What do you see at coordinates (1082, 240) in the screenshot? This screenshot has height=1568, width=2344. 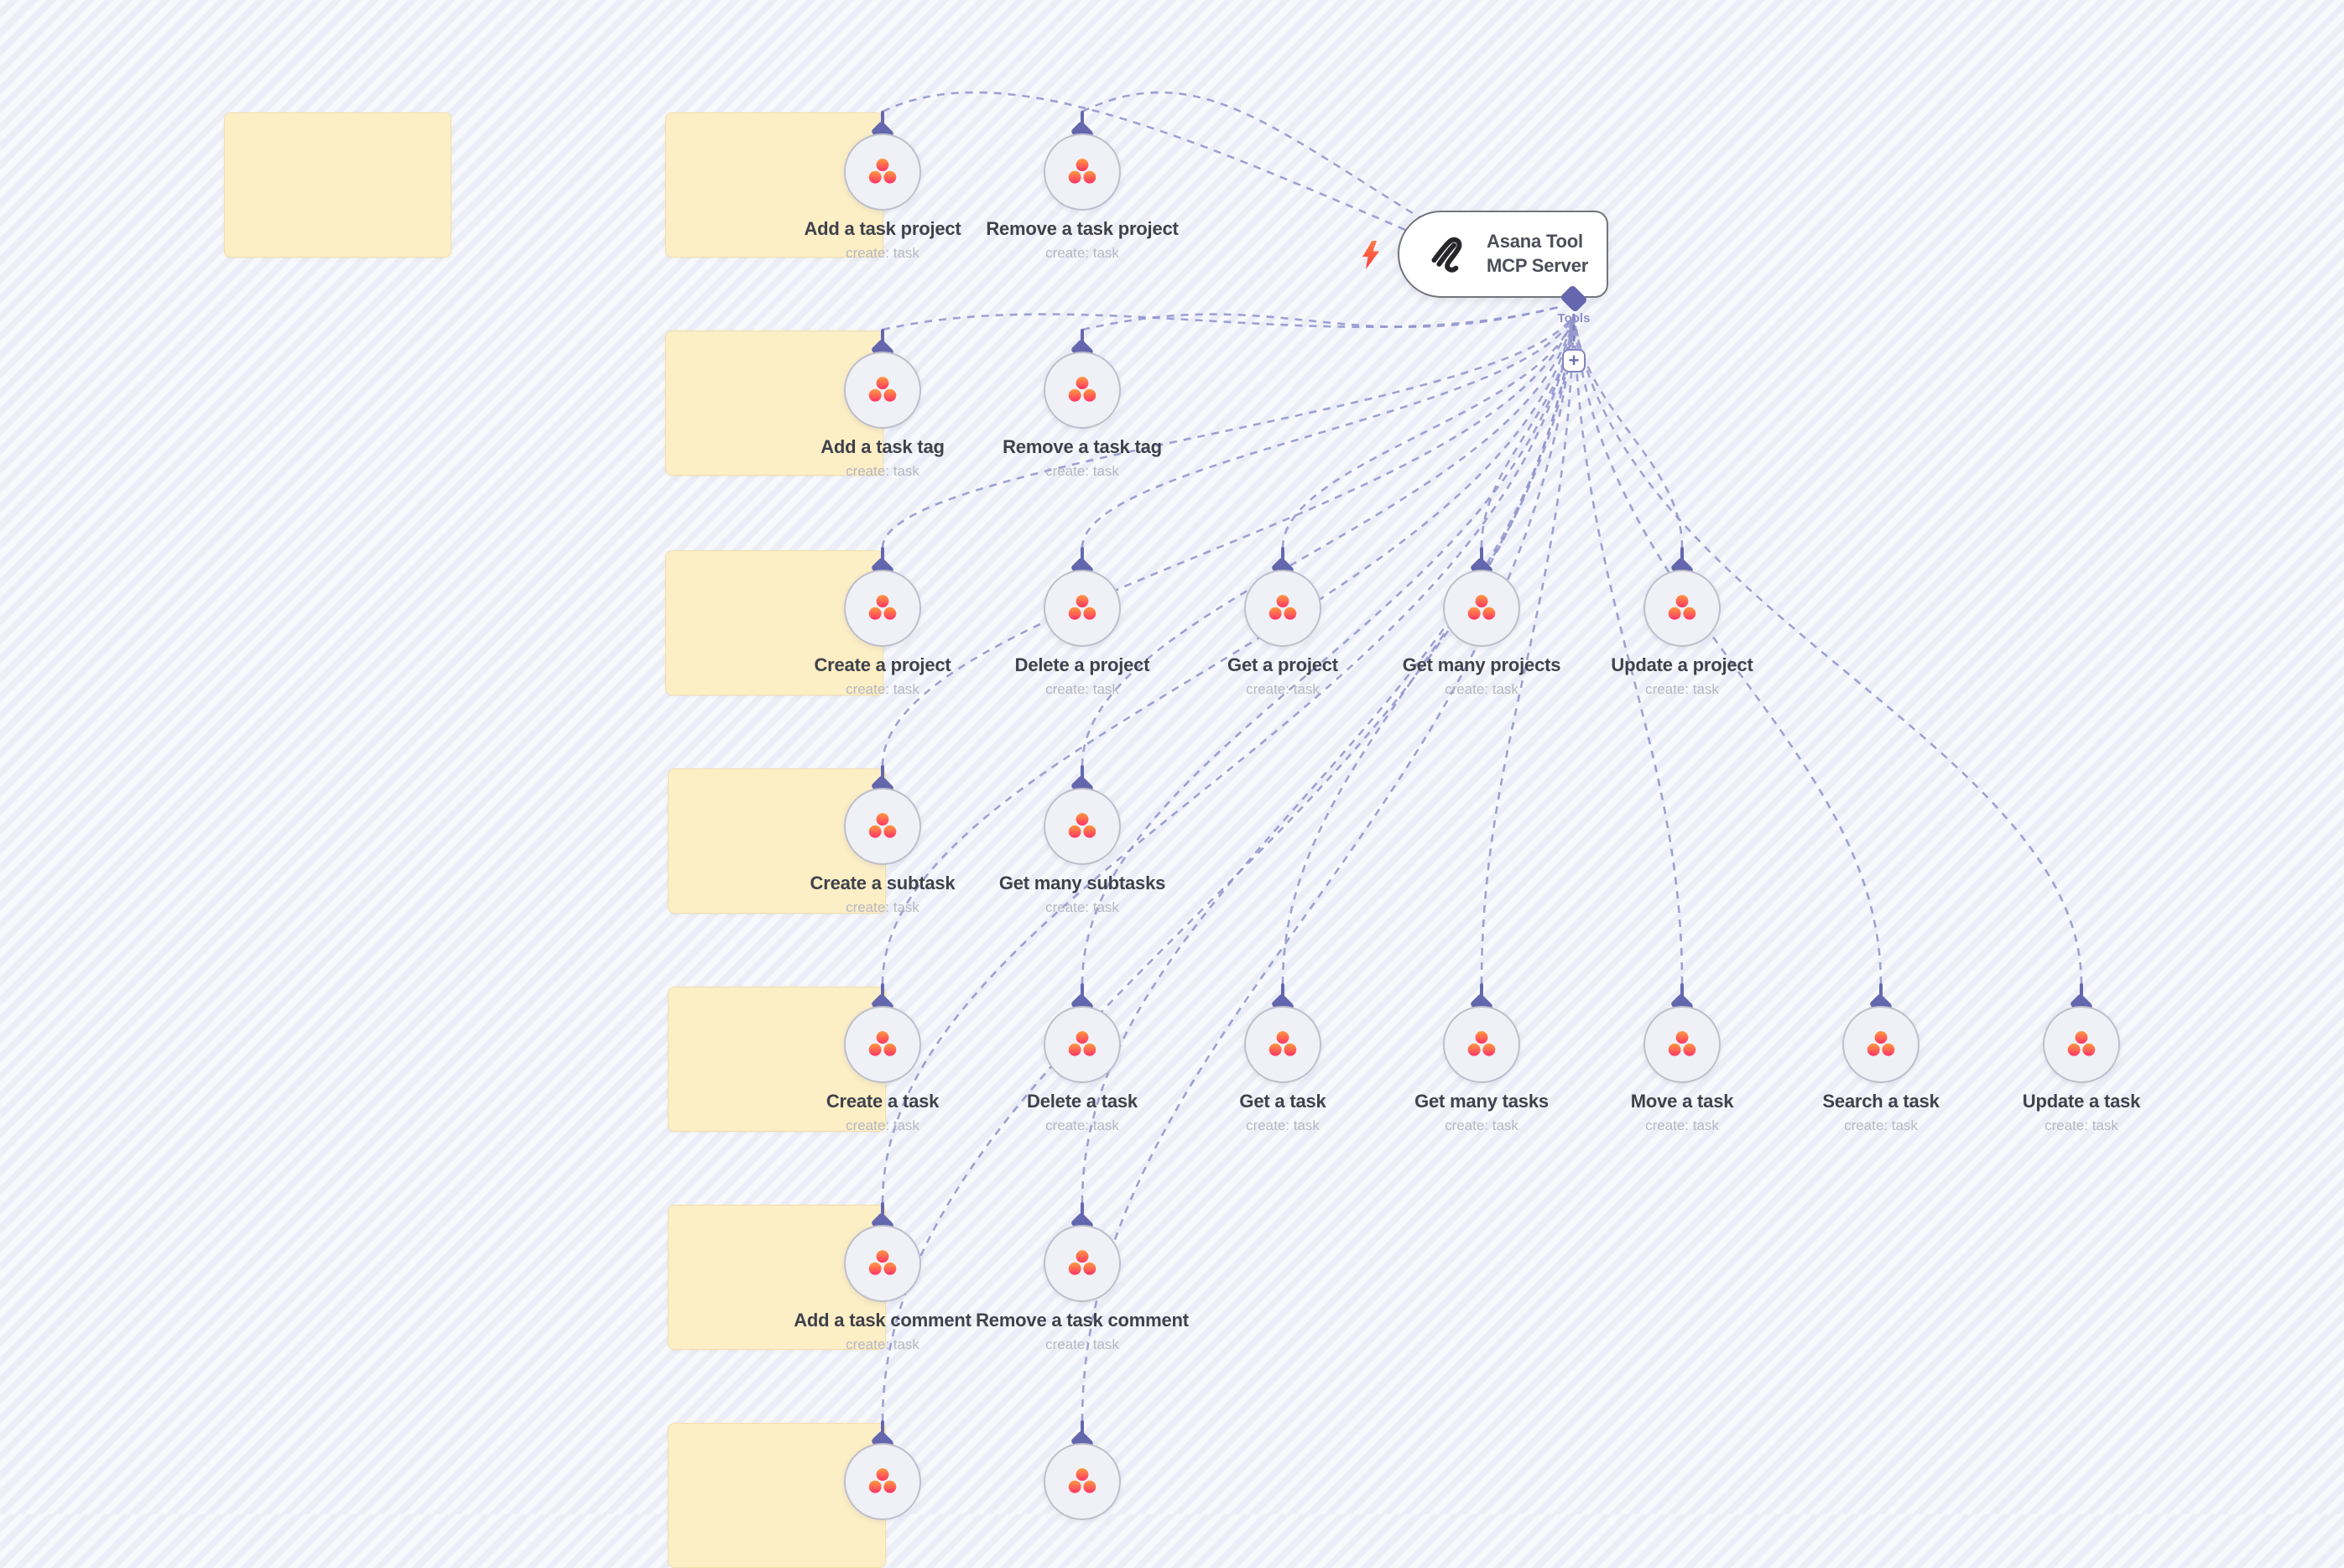 I see `tool-node-text: Remove a task project create: task` at bounding box center [1082, 240].